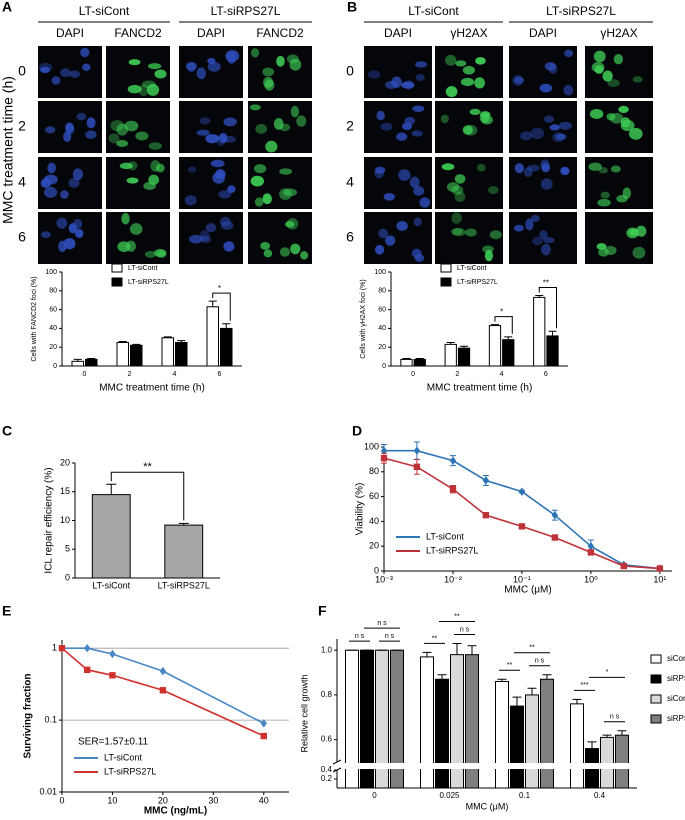  Describe the element at coordinates (53, 328) in the screenshot. I see `y-tick-label: 40` at that location.